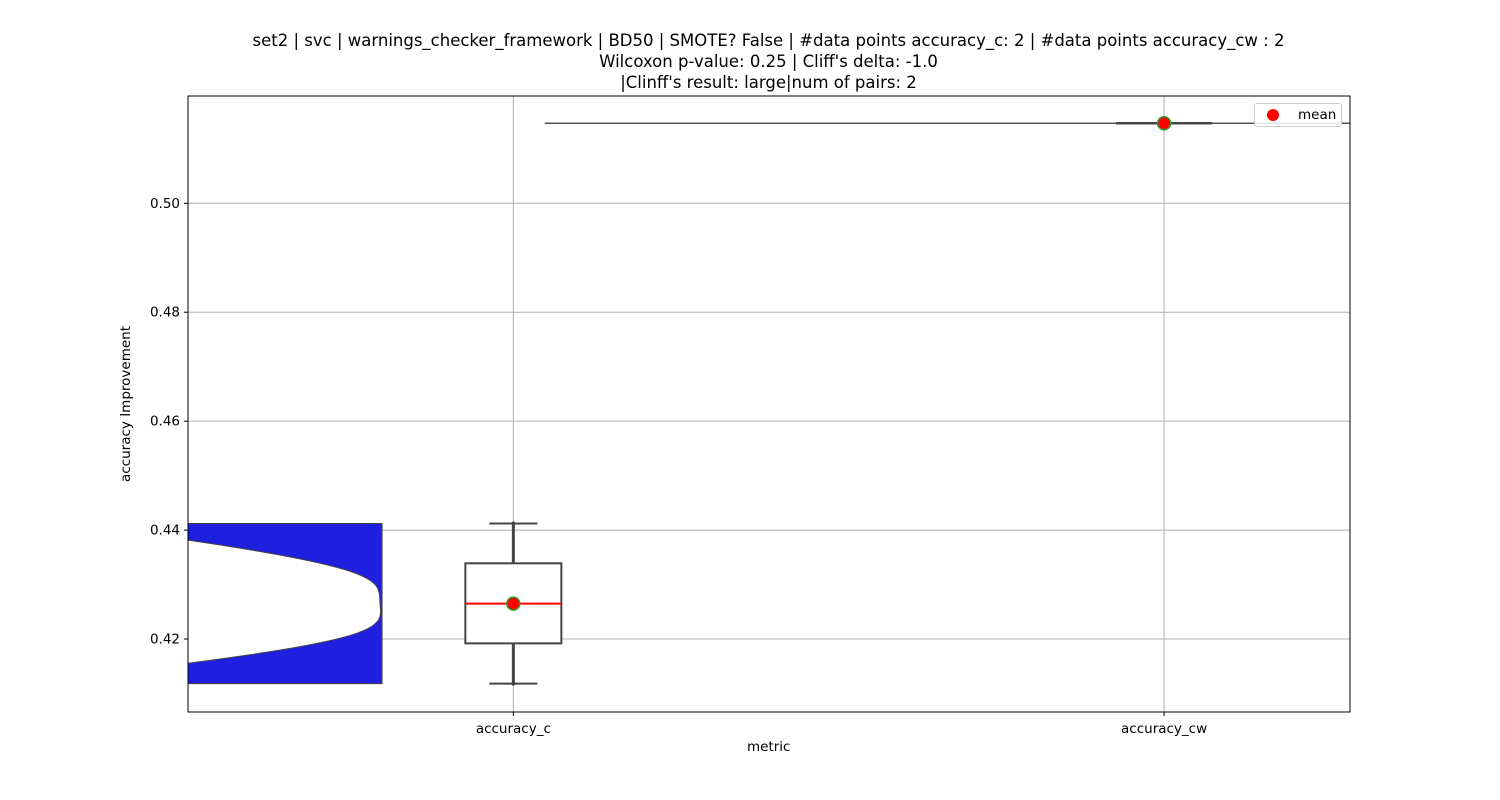  Describe the element at coordinates (165, 204) in the screenshot. I see `y-tick-label: 0.50` at that location.